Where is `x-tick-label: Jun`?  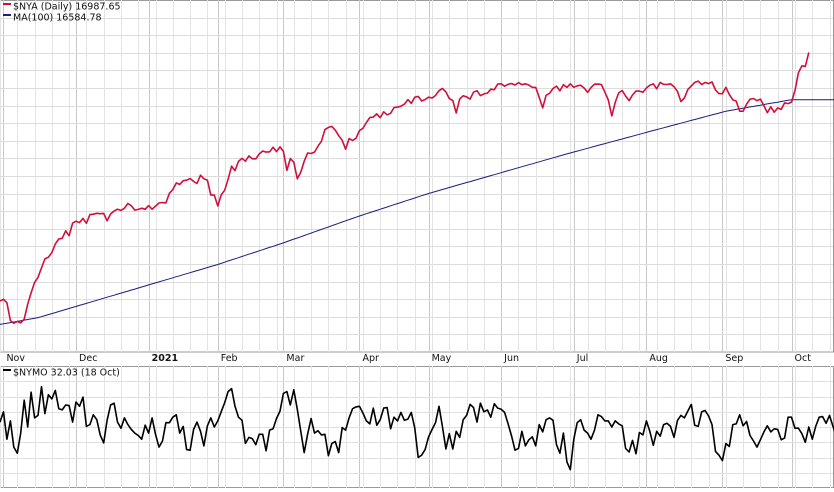
x-tick-label: Jun is located at coordinates (511, 358).